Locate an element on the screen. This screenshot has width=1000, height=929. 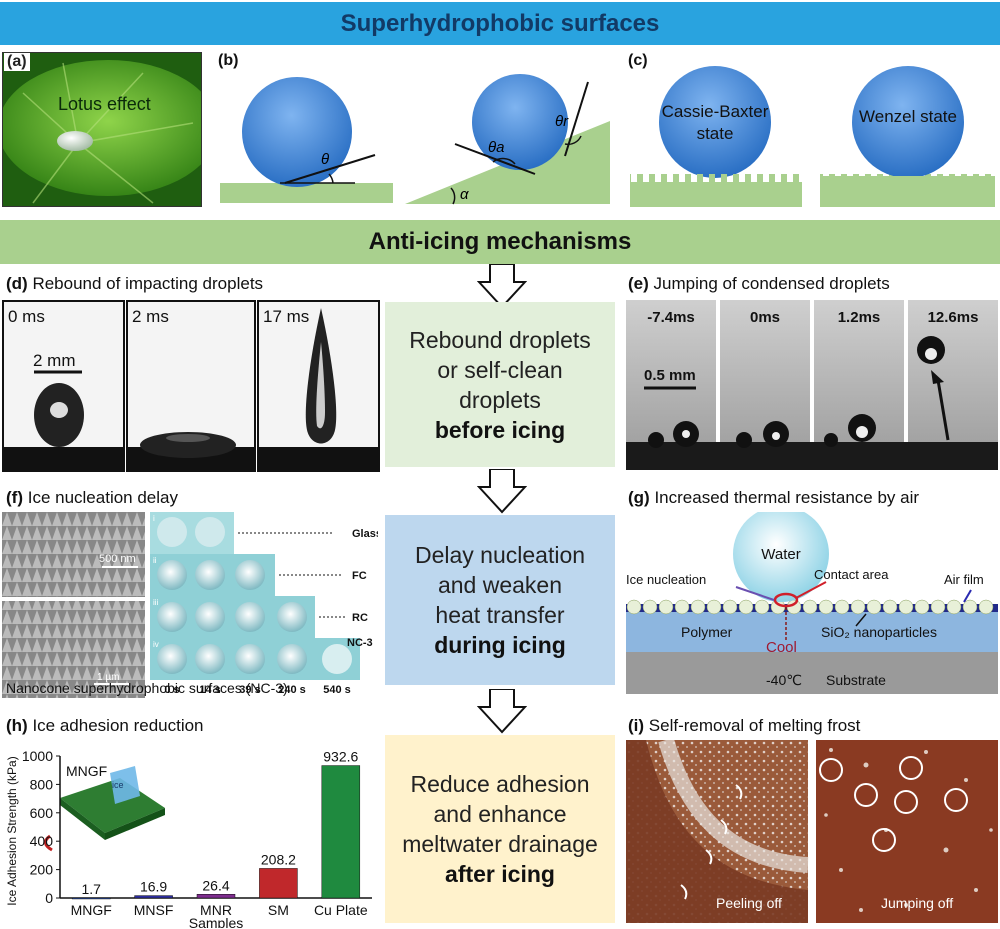
wenzel-surface is located at coordinates (907, 191).